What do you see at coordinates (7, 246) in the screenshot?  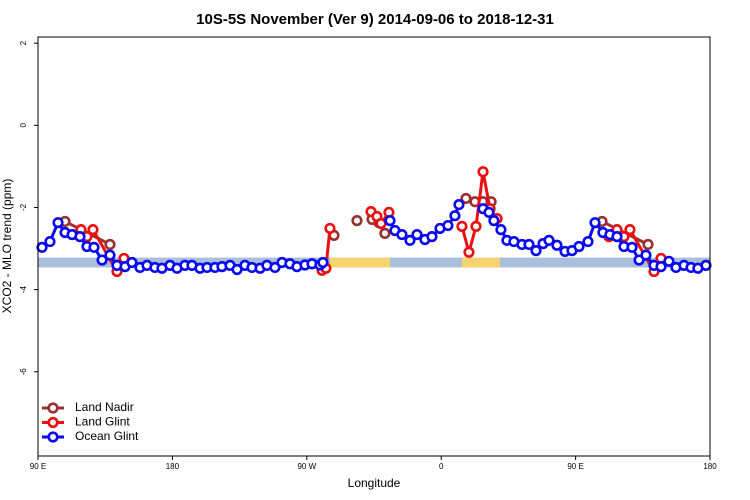 I see `y-axis-label: XCO2 - MLO trend (ppm)` at bounding box center [7, 246].